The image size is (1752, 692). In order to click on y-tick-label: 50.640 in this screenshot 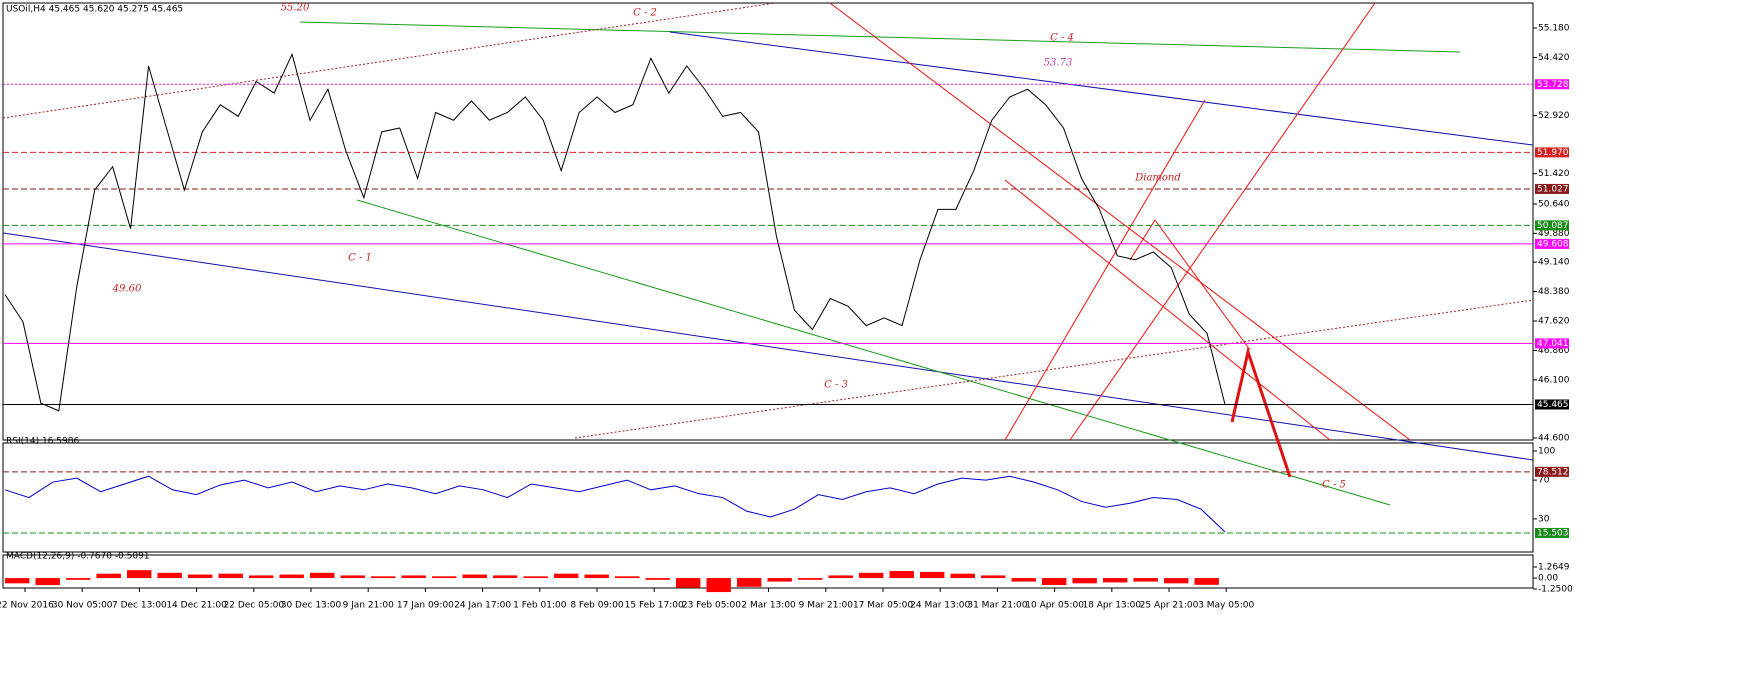, I will do `click(1554, 204)`.